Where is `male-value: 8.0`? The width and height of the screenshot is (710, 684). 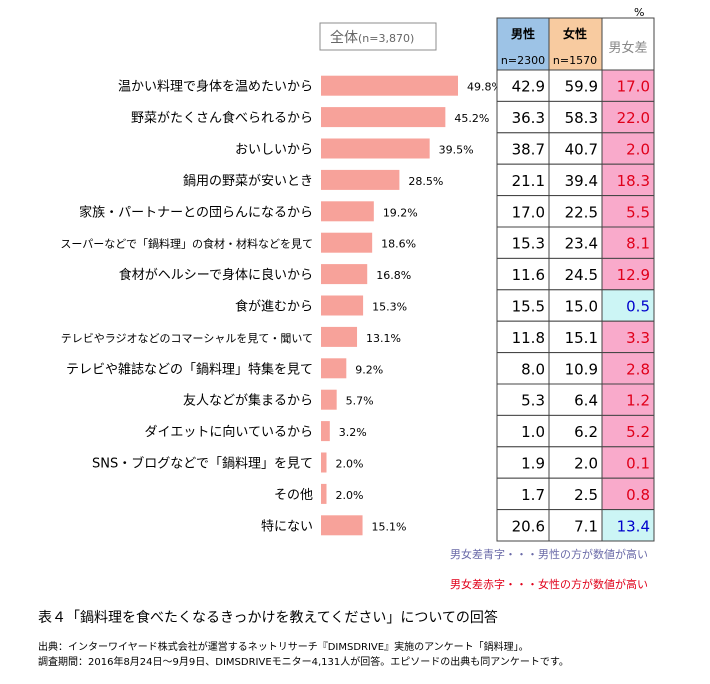 male-value: 8.0 is located at coordinates (533, 369).